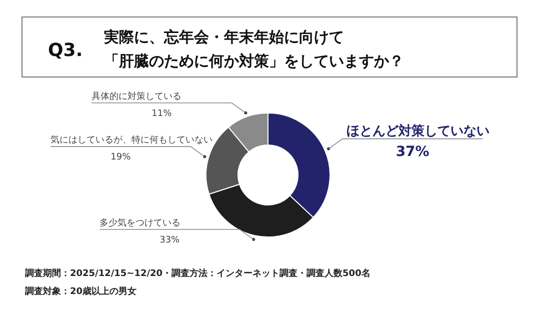 This screenshot has height=309, width=536. I want to click on slice-label: 具体的に対策している, so click(137, 96).